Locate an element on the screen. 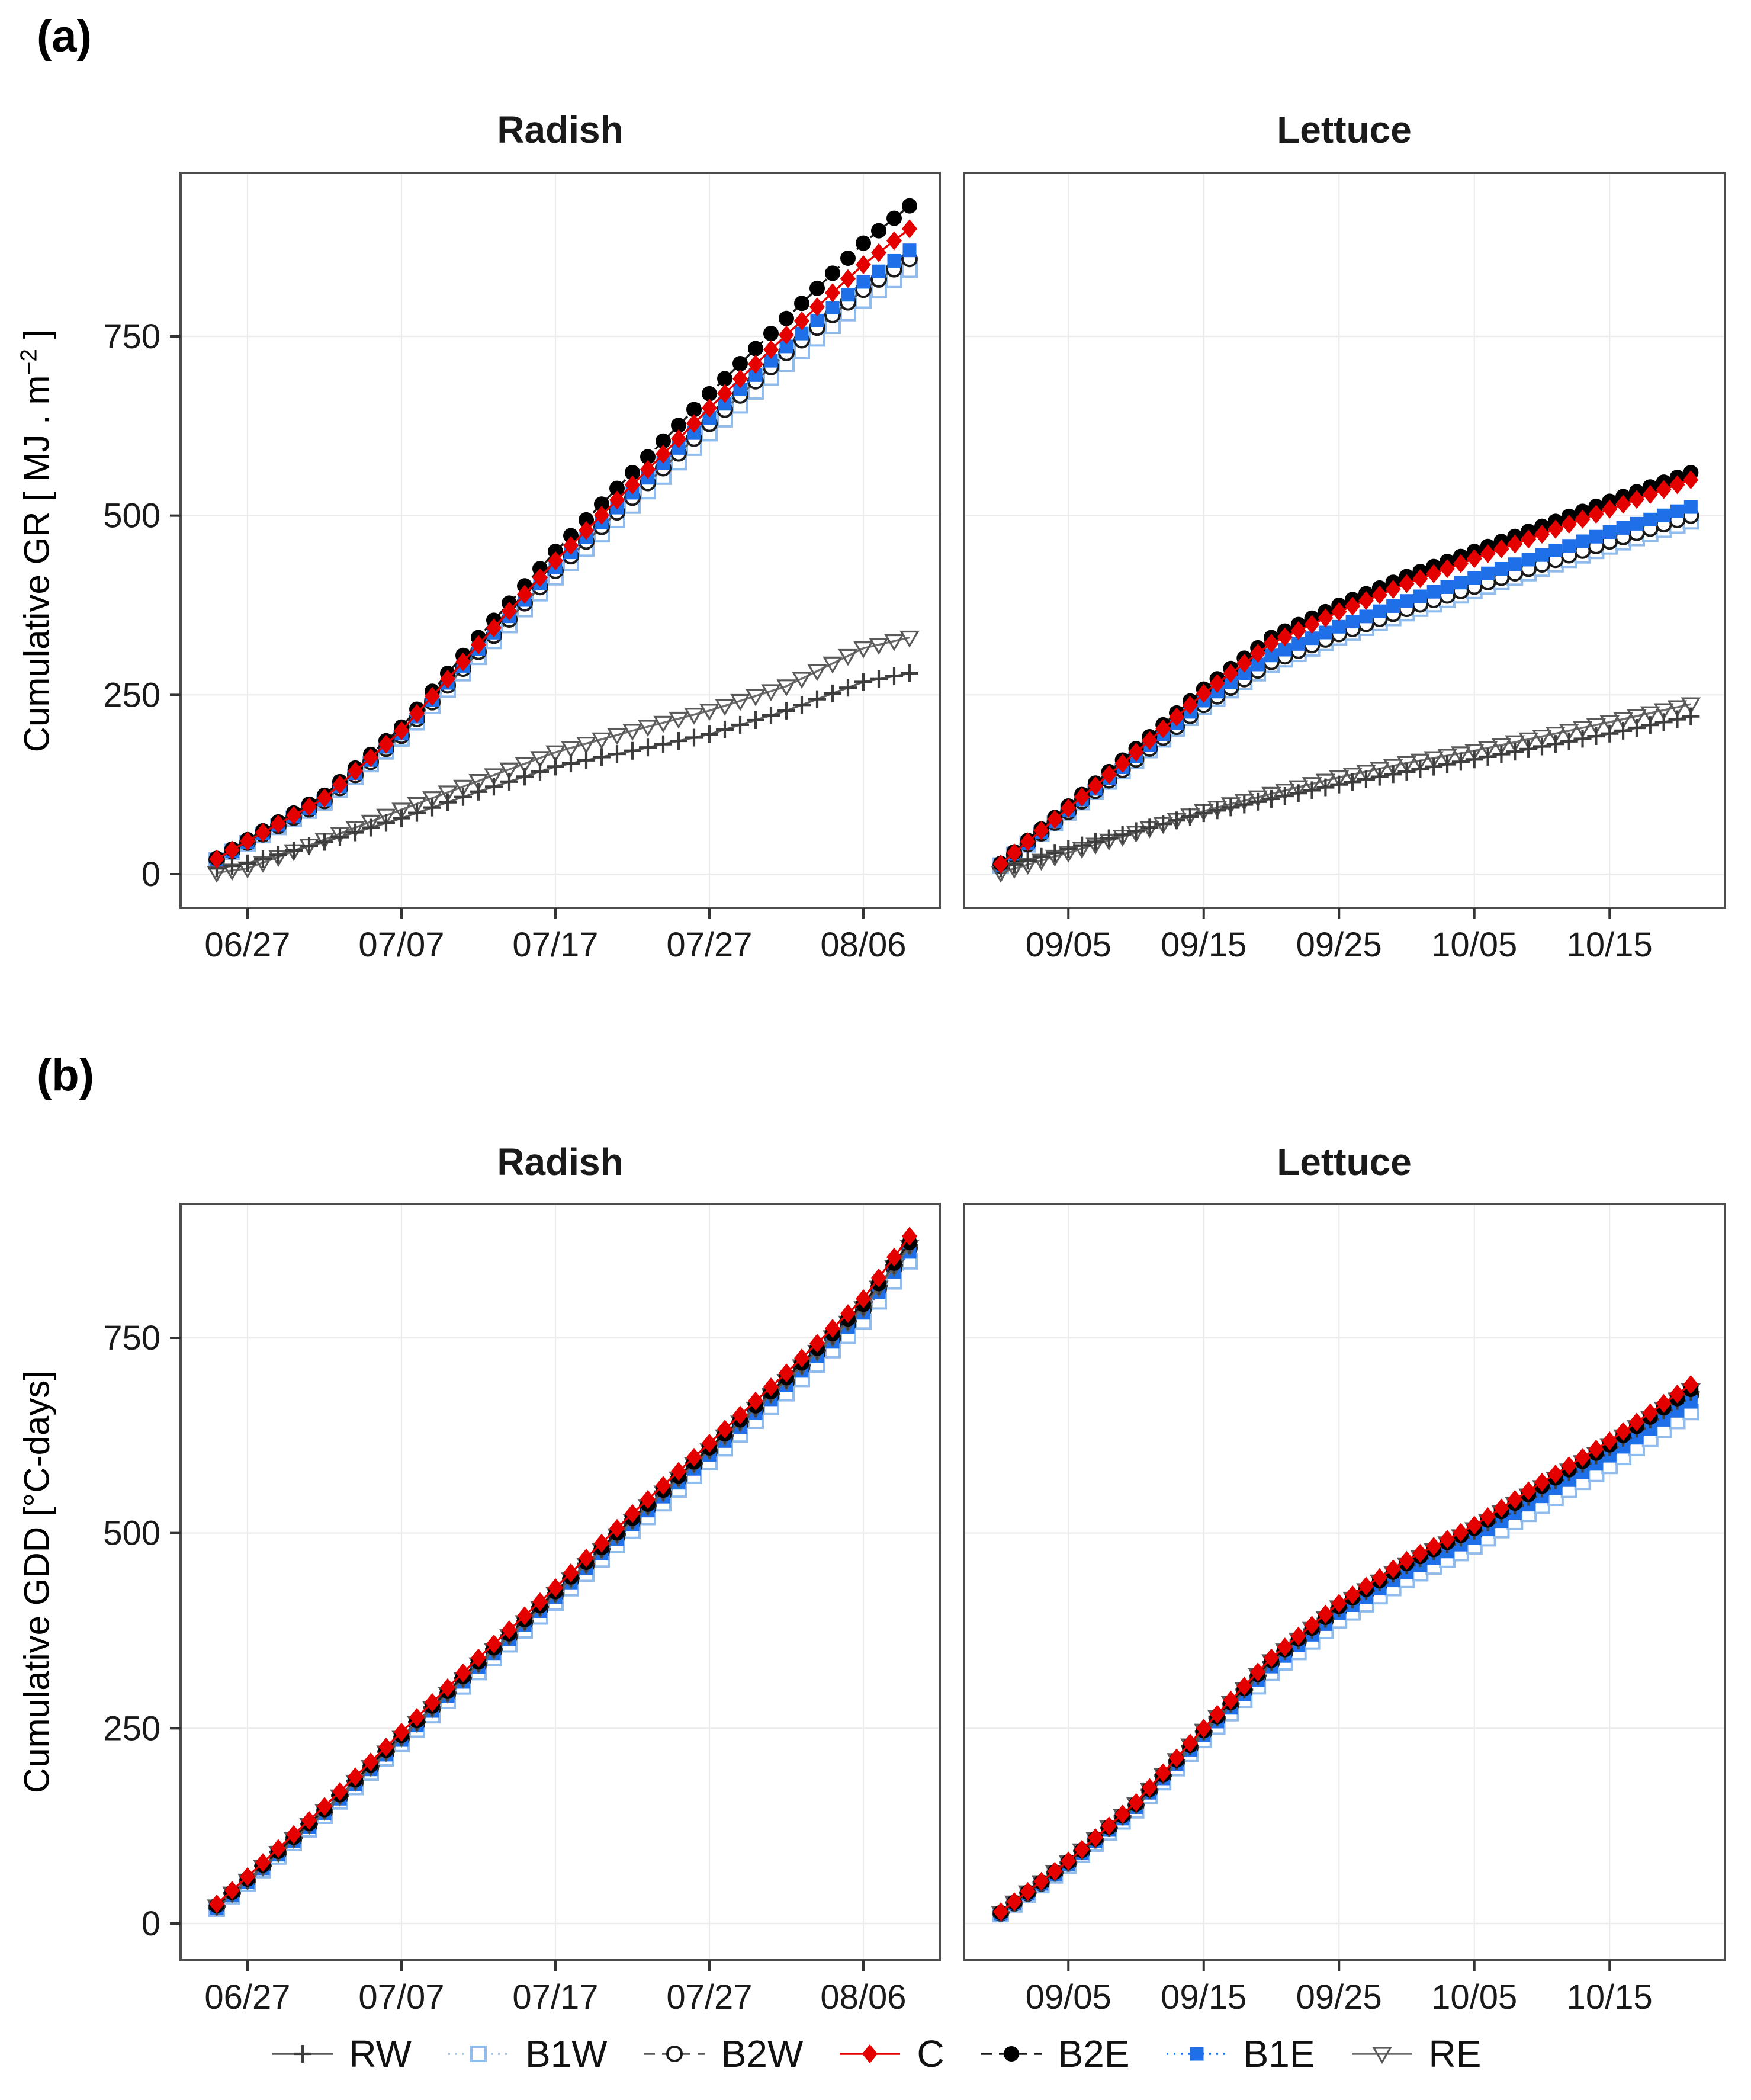 The width and height of the screenshot is (1751, 2100). x-axis-a-lettuce: 09/05 09/15 09/25 10/05 10/15 is located at coordinates (1340, 936).